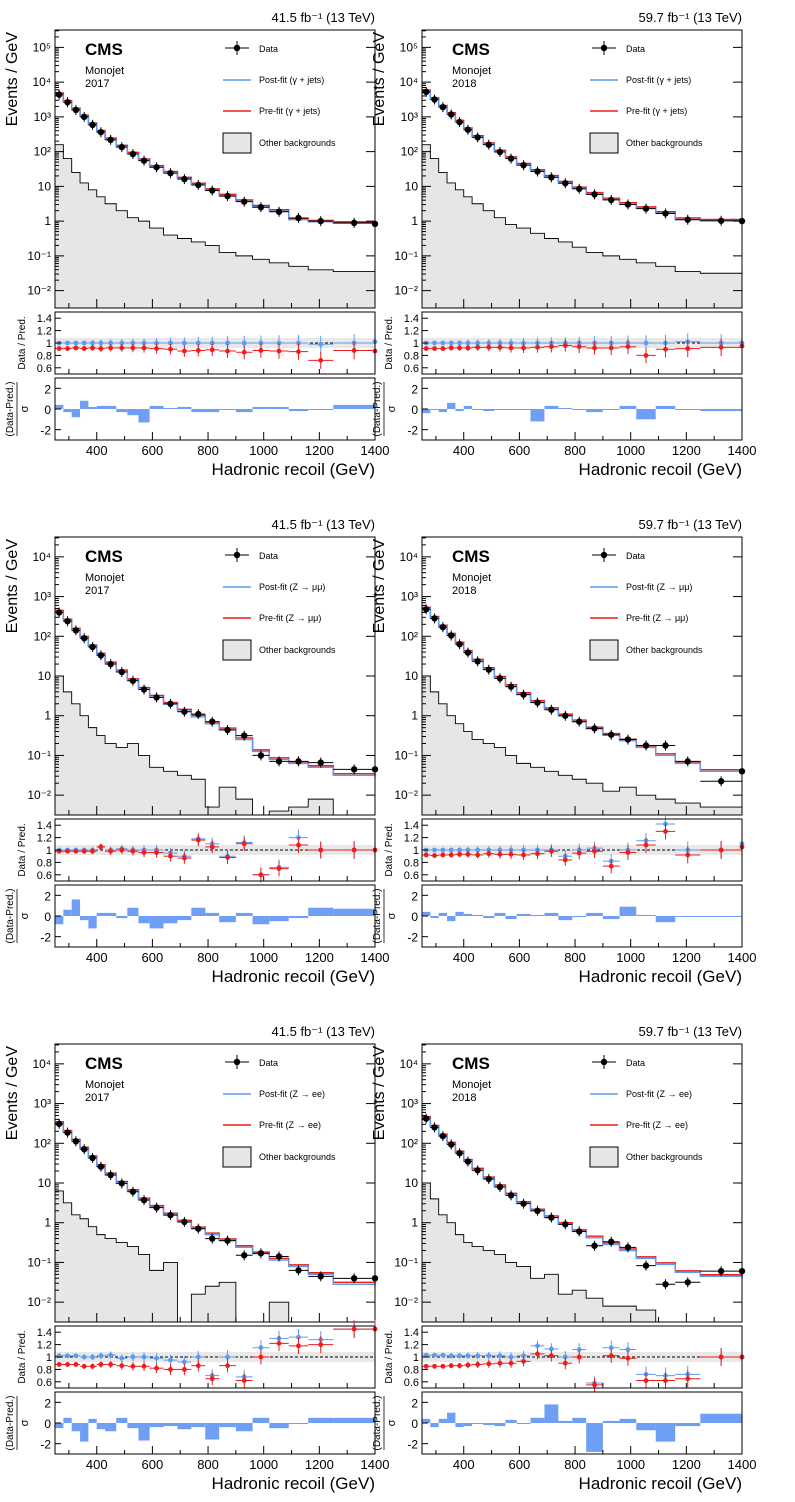 The image size is (795, 1502). Describe the element at coordinates (411, 839) in the screenshot. I see `ratio-y-tick-label: 1.2` at that location.